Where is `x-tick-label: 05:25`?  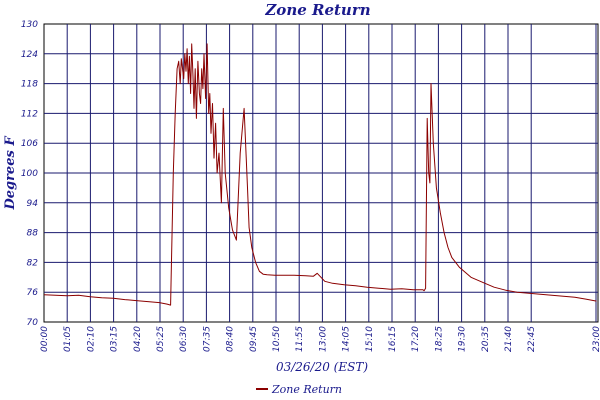
x-tick-label: 05:25 is located at coordinates (161, 339).